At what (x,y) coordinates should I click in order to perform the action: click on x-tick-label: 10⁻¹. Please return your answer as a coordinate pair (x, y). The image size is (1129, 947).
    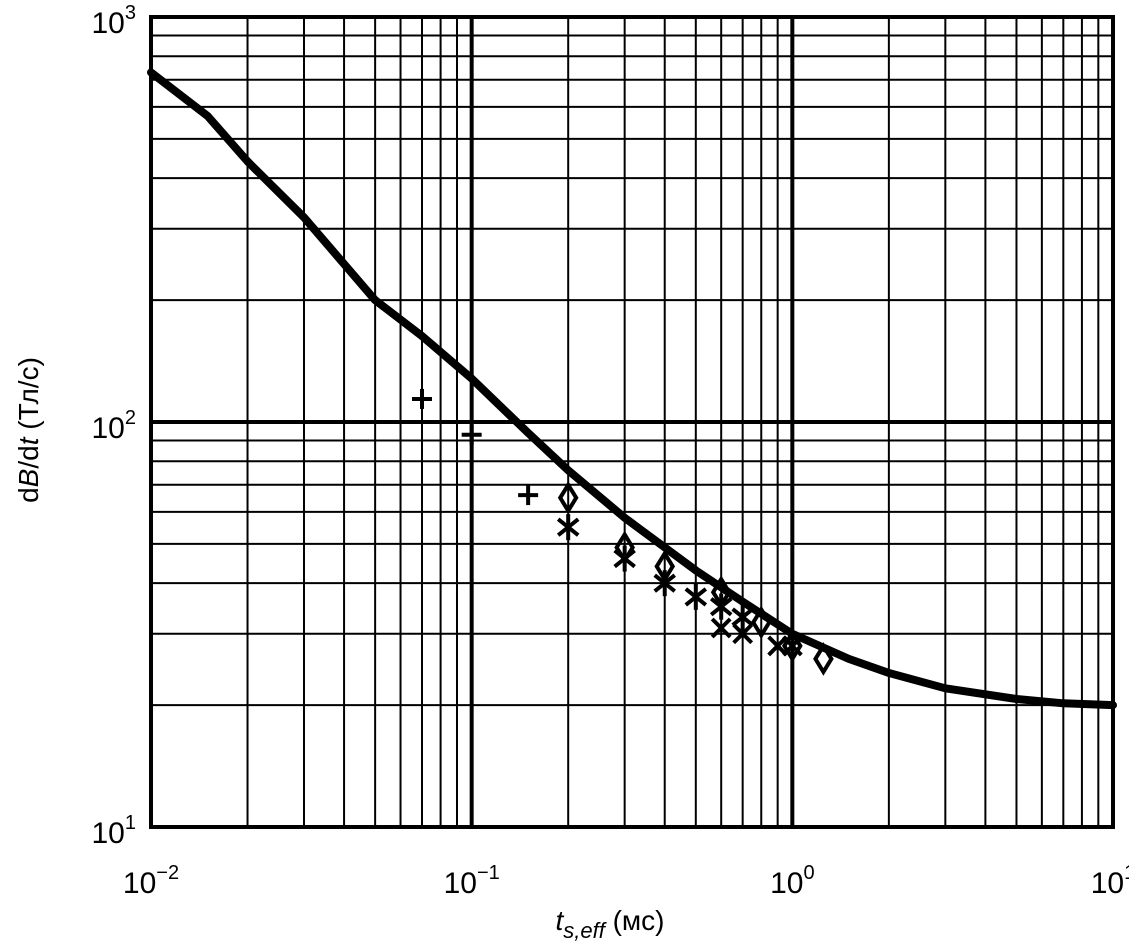
    Looking at the image, I should click on (472, 881).